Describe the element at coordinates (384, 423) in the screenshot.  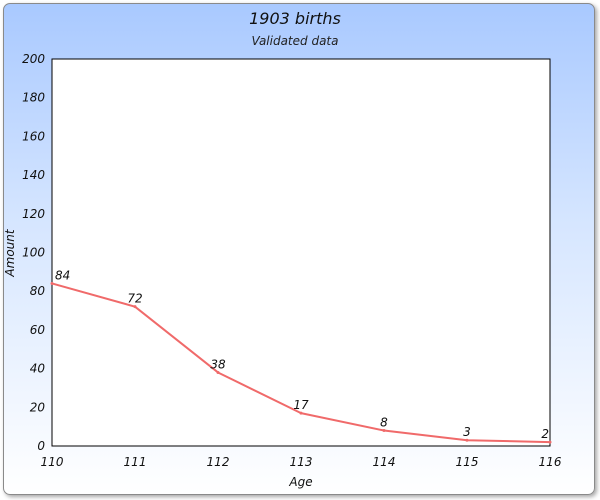
I see `data-label: 8` at that location.